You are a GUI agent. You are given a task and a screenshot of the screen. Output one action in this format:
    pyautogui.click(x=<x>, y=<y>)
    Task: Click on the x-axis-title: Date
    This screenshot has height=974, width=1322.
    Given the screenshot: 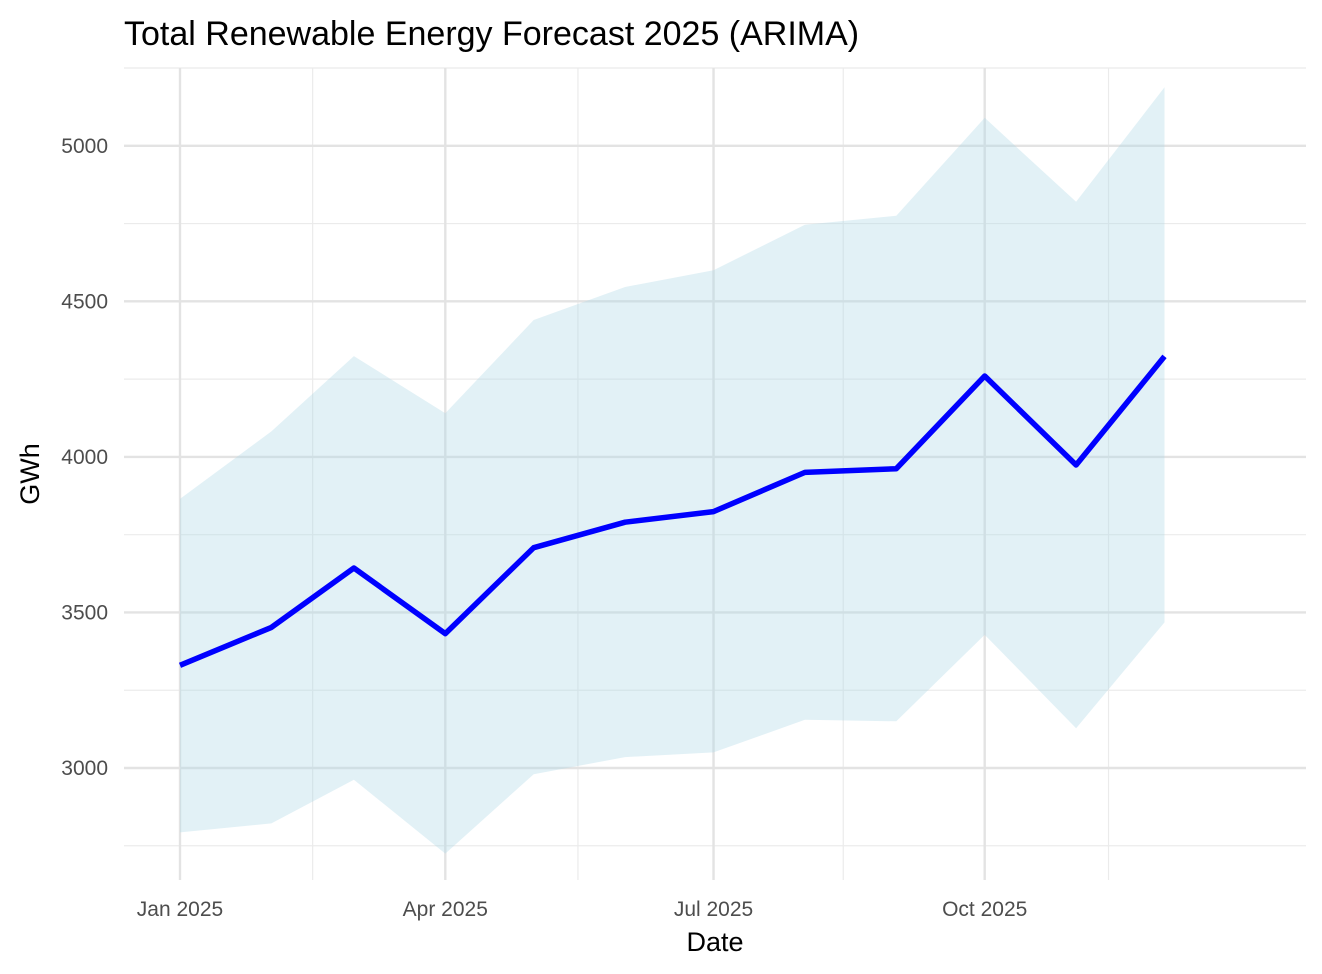 What is the action you would take?
    pyautogui.click(x=714, y=942)
    